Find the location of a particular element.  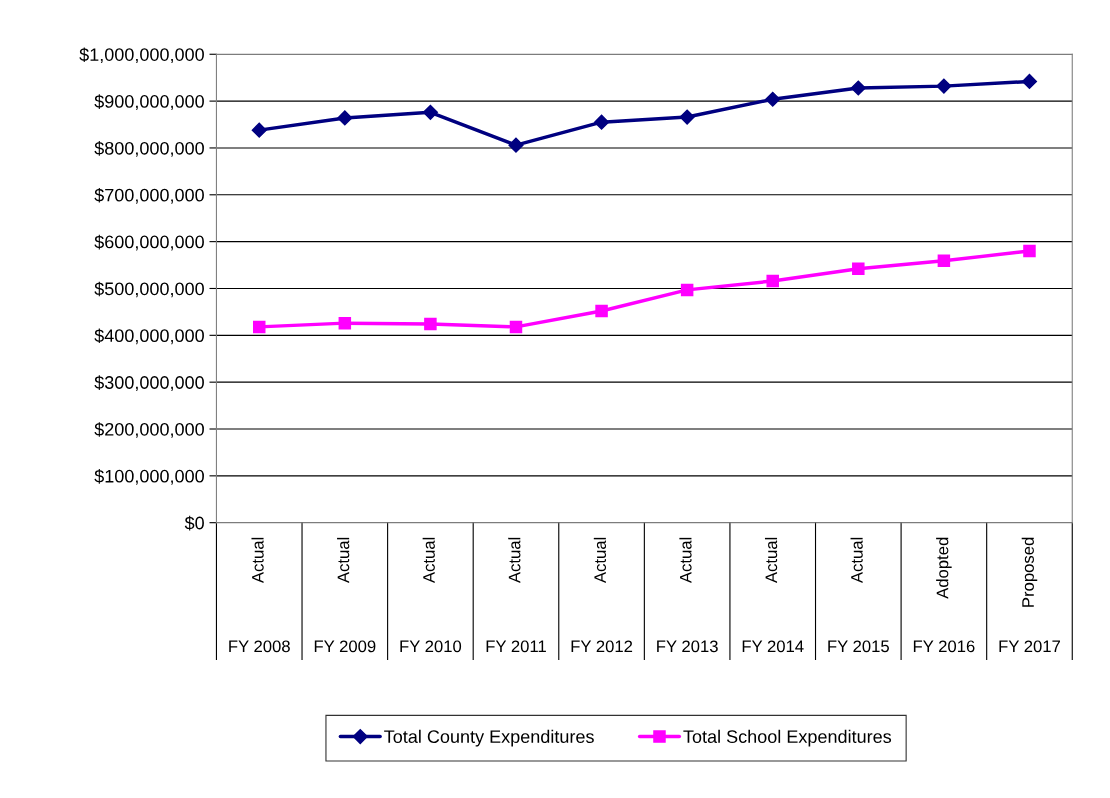

y-tick-label: $400,000,000 is located at coordinates (149, 336).